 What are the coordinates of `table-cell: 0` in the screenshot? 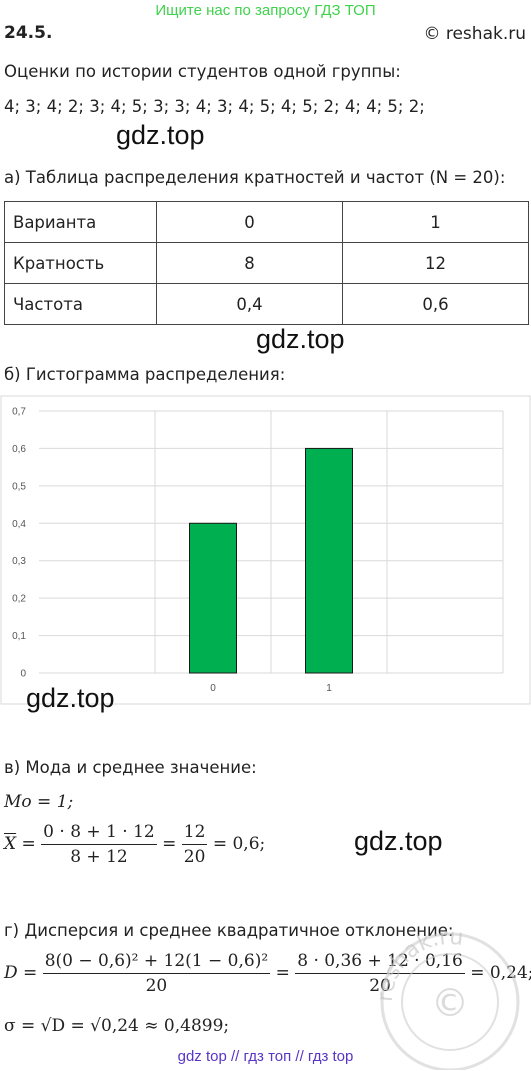 It's located at (249, 222).